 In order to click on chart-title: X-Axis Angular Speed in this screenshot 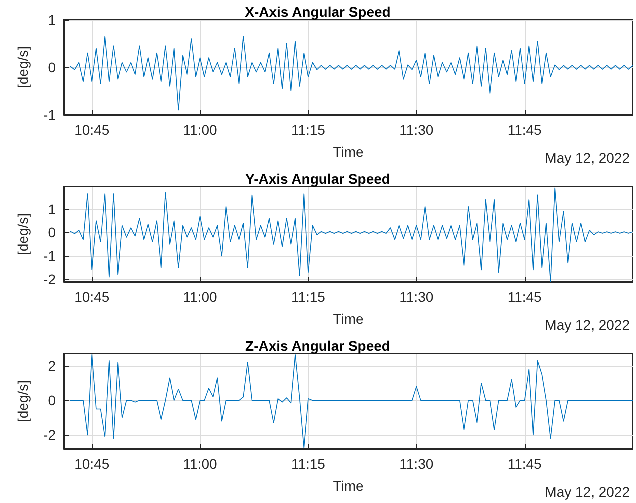, I will do `click(318, 12)`.